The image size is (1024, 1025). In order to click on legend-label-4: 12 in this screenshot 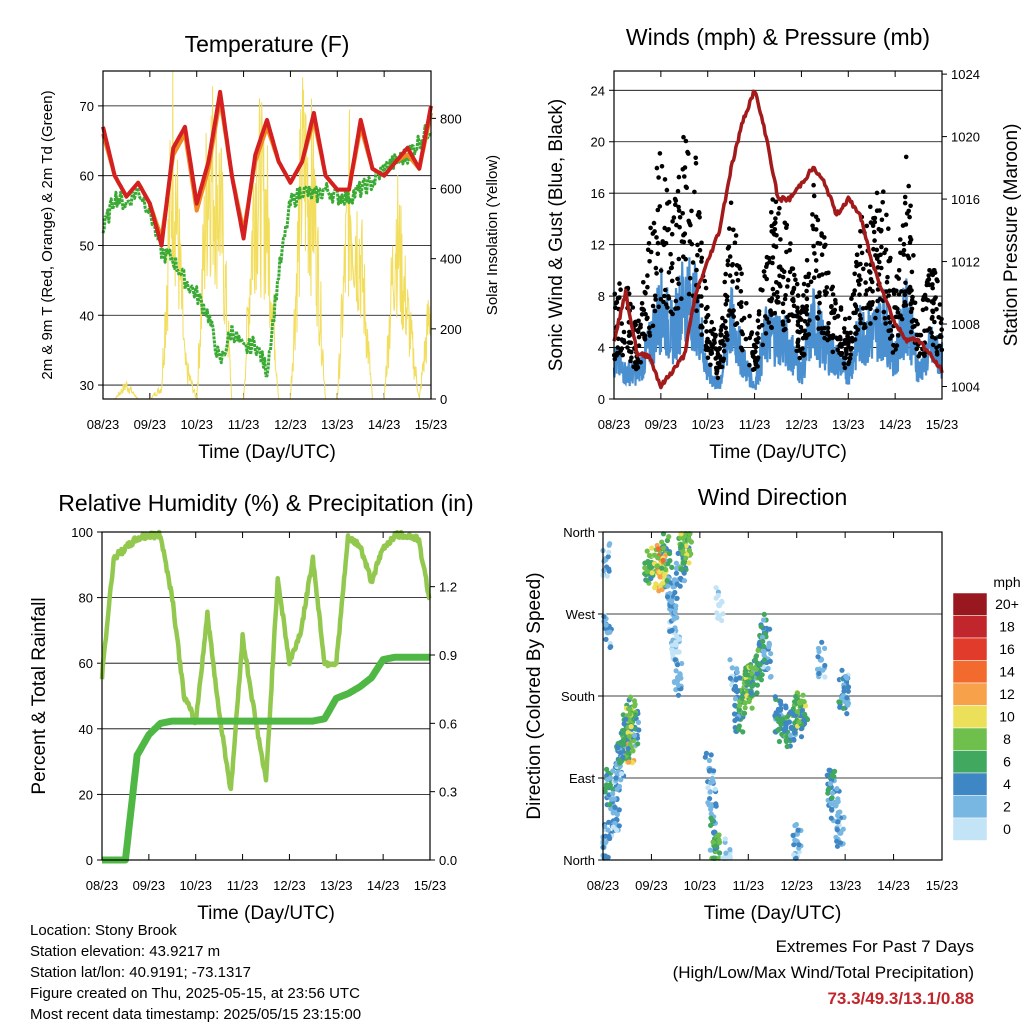, I will do `click(1007, 694)`.